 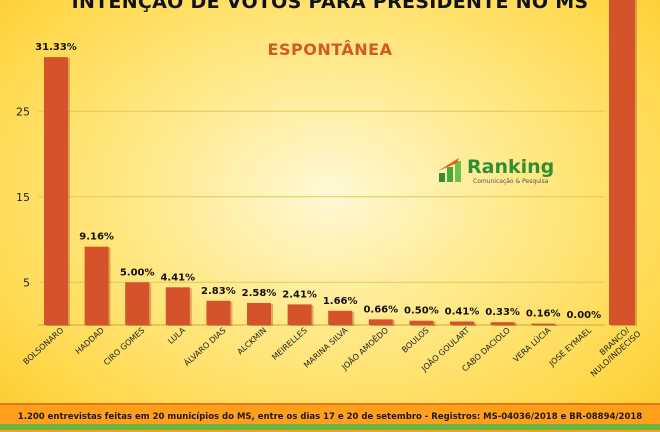 I want to click on data-label: 0.41%, so click(x=462, y=311).